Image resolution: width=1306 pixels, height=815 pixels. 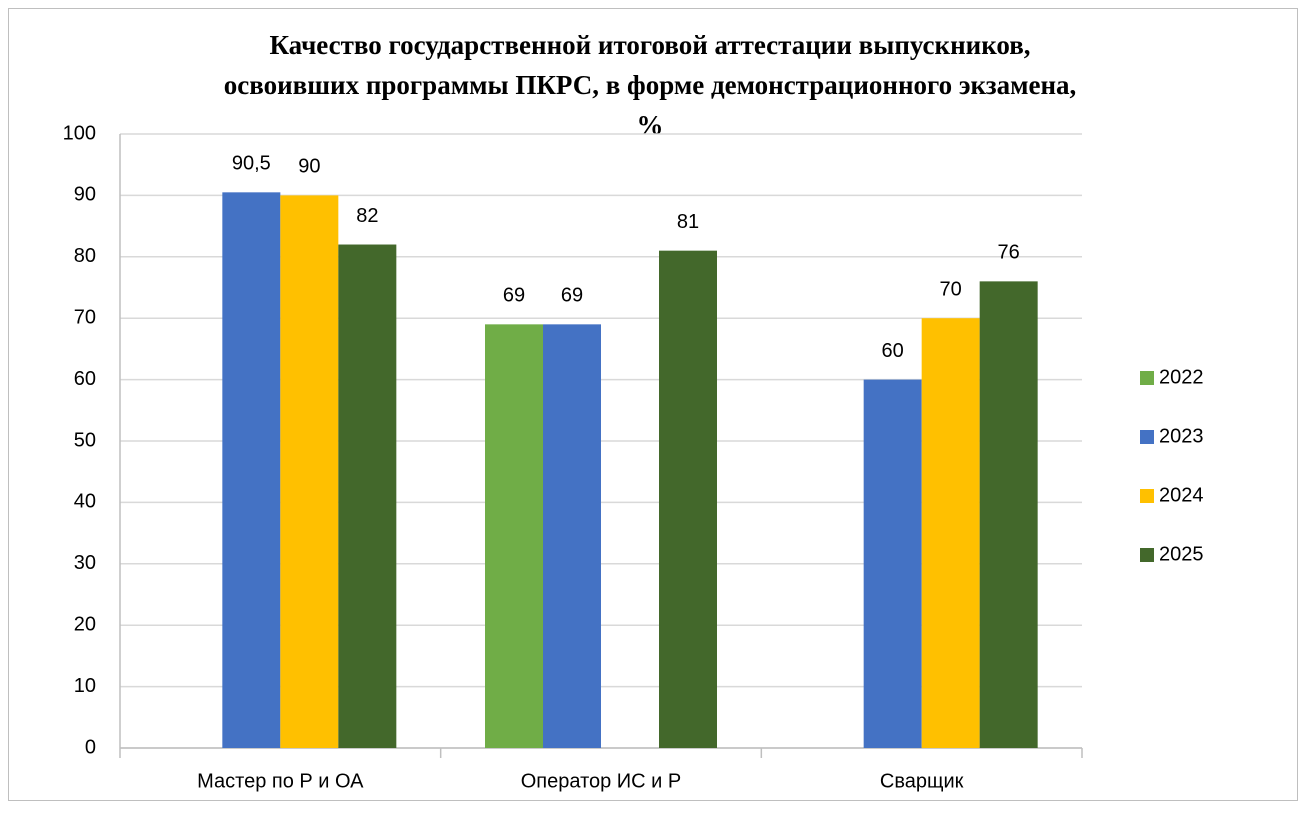 What do you see at coordinates (85, 624) in the screenshot?
I see `y-tick-label: 20` at bounding box center [85, 624].